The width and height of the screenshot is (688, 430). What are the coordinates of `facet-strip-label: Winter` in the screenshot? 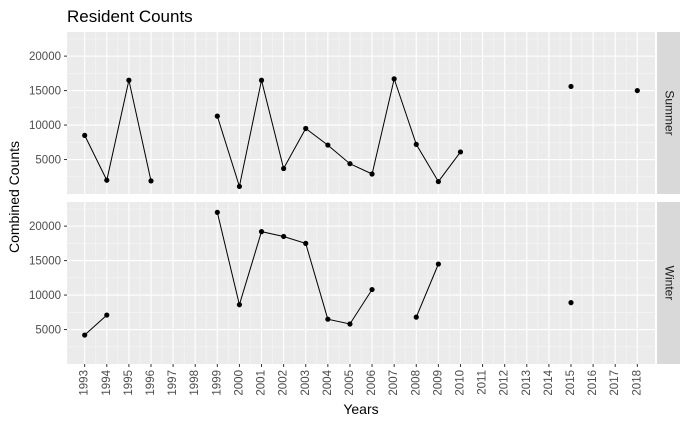 It's located at (669, 283).